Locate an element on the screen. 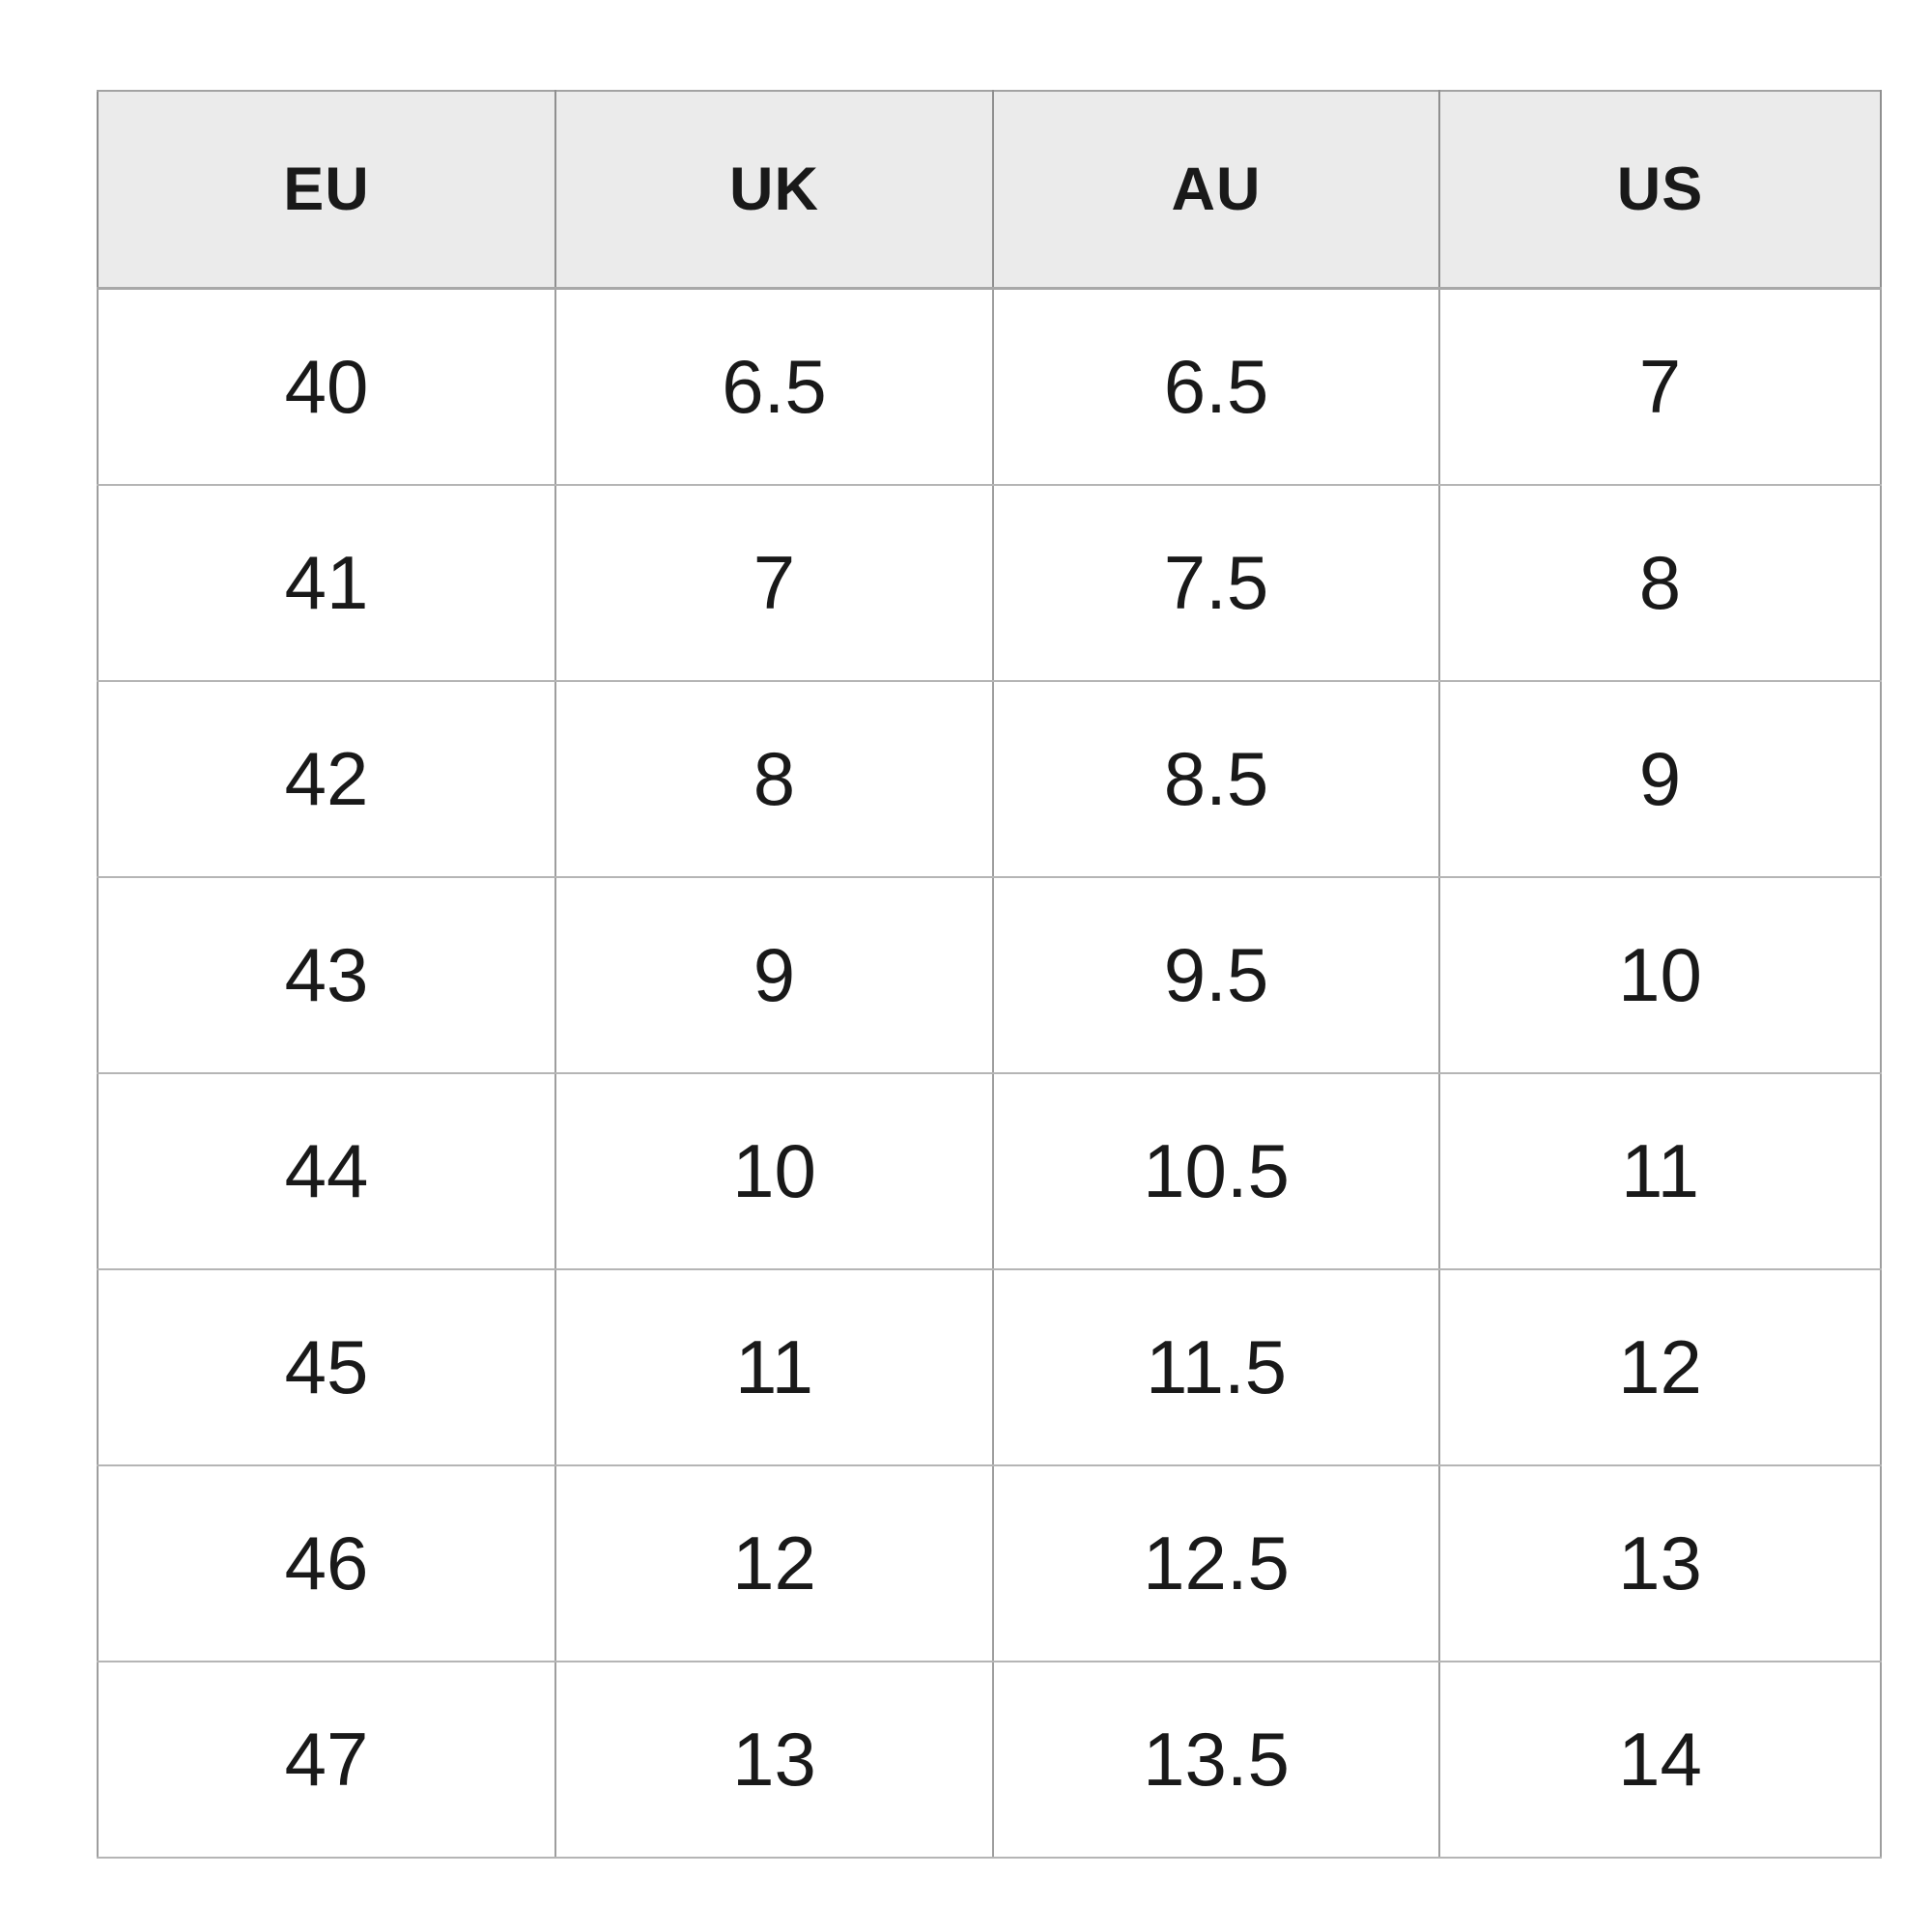 The width and height of the screenshot is (1932, 1932). cell-eu: 46 is located at coordinates (326, 1563).